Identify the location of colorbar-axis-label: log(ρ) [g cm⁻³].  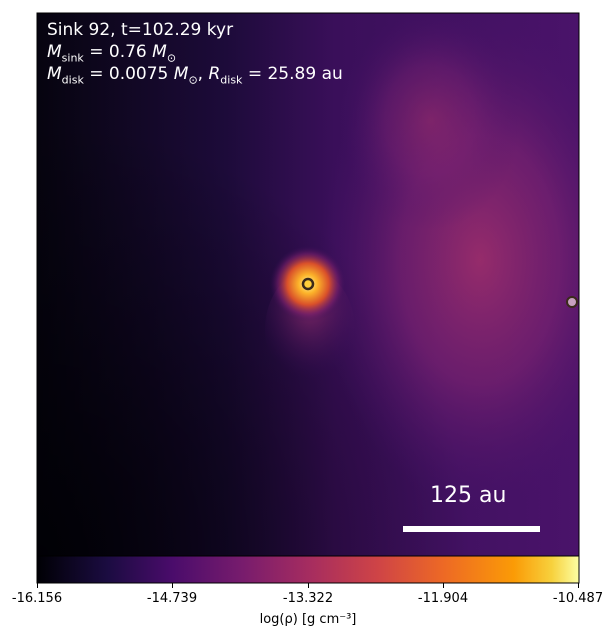
(308, 619).